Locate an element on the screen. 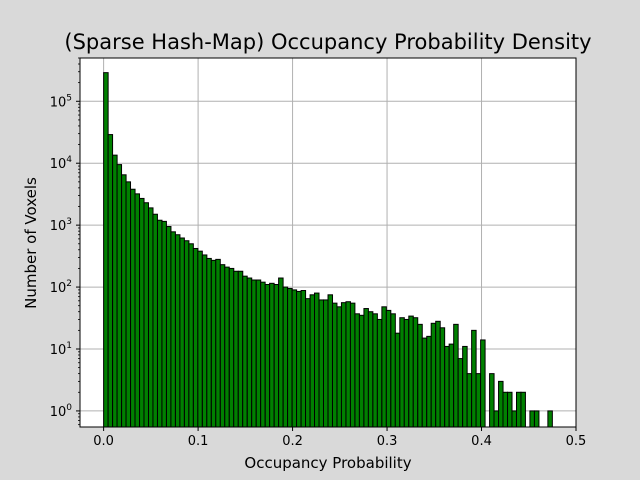 The image size is (640, 480). x-tick-label: 0.3 is located at coordinates (387, 441).